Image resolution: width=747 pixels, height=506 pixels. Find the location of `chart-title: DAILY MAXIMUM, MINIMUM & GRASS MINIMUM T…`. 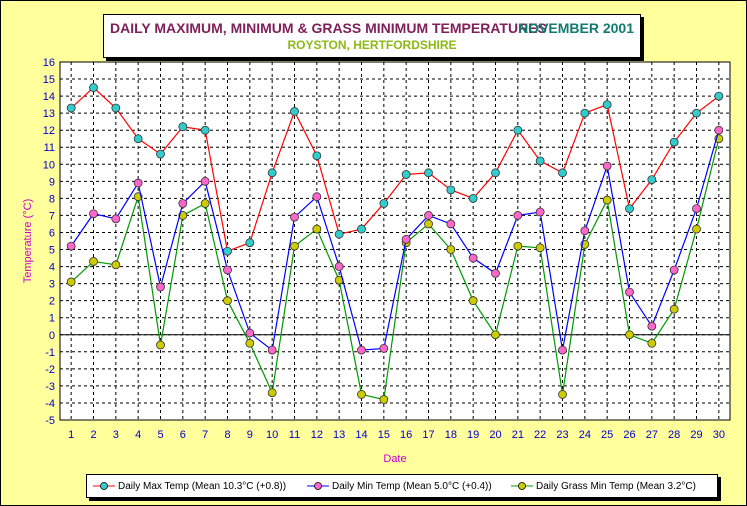

chart-title: DAILY MAXIMUM, MINIMUM & GRASS MINIMUM T… is located at coordinates (328, 28).